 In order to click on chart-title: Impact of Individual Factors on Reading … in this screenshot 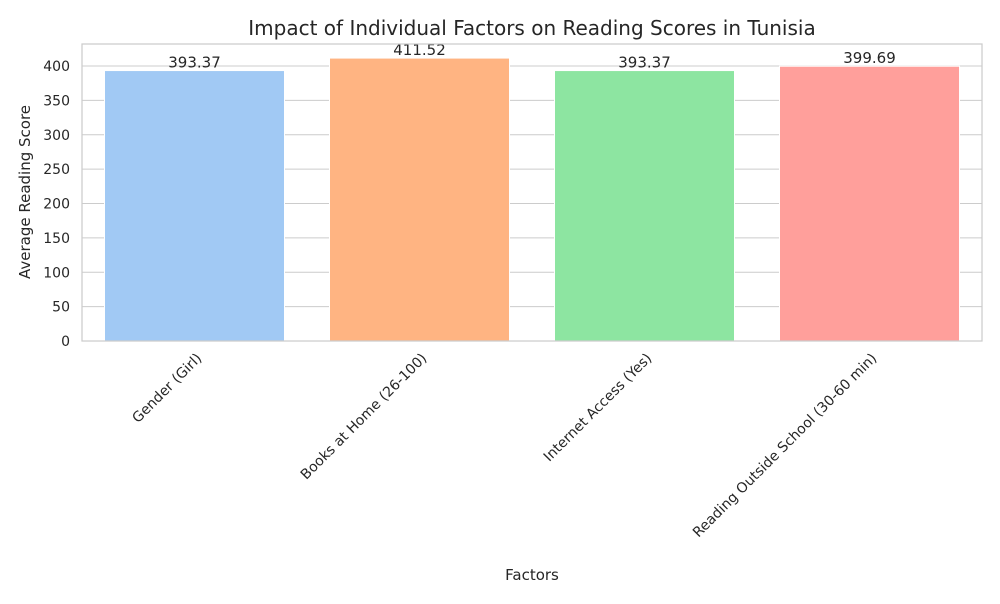, I will do `click(531, 28)`.